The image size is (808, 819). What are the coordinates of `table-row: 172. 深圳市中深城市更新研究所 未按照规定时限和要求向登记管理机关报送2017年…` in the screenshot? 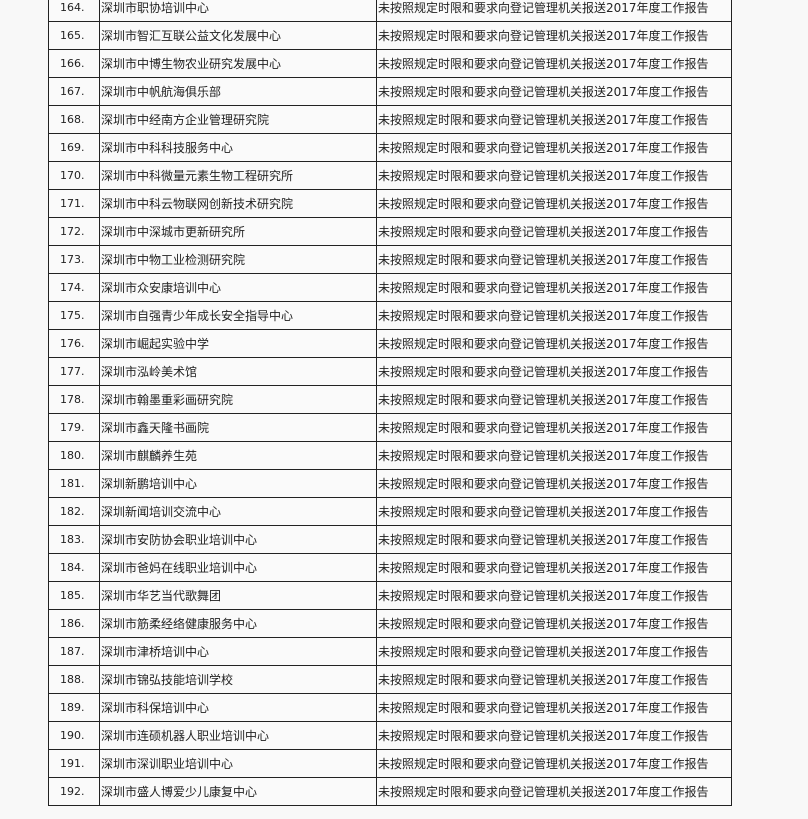 It's located at (390, 231).